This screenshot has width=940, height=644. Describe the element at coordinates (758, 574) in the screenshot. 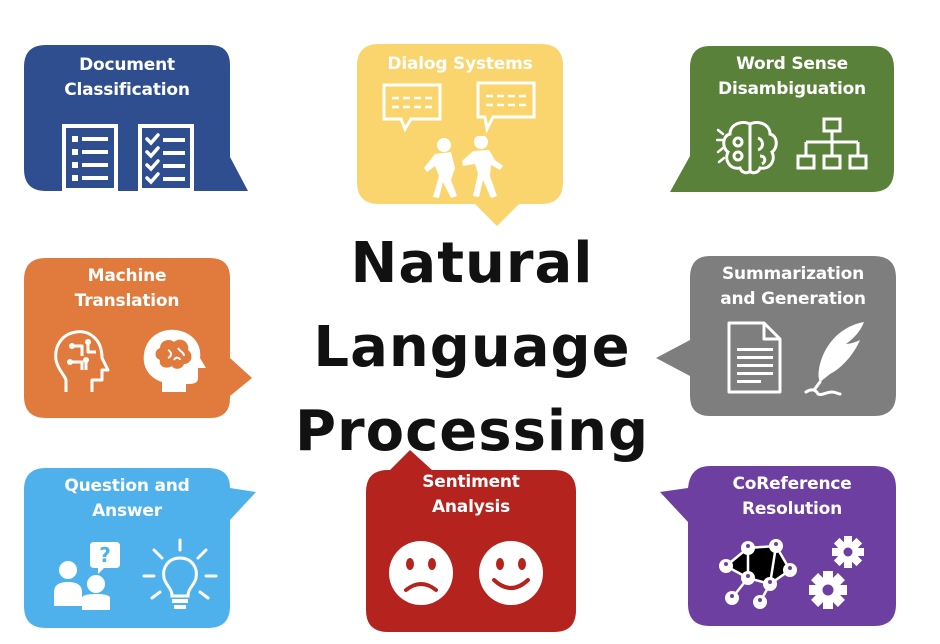

I see `network-icon` at that location.